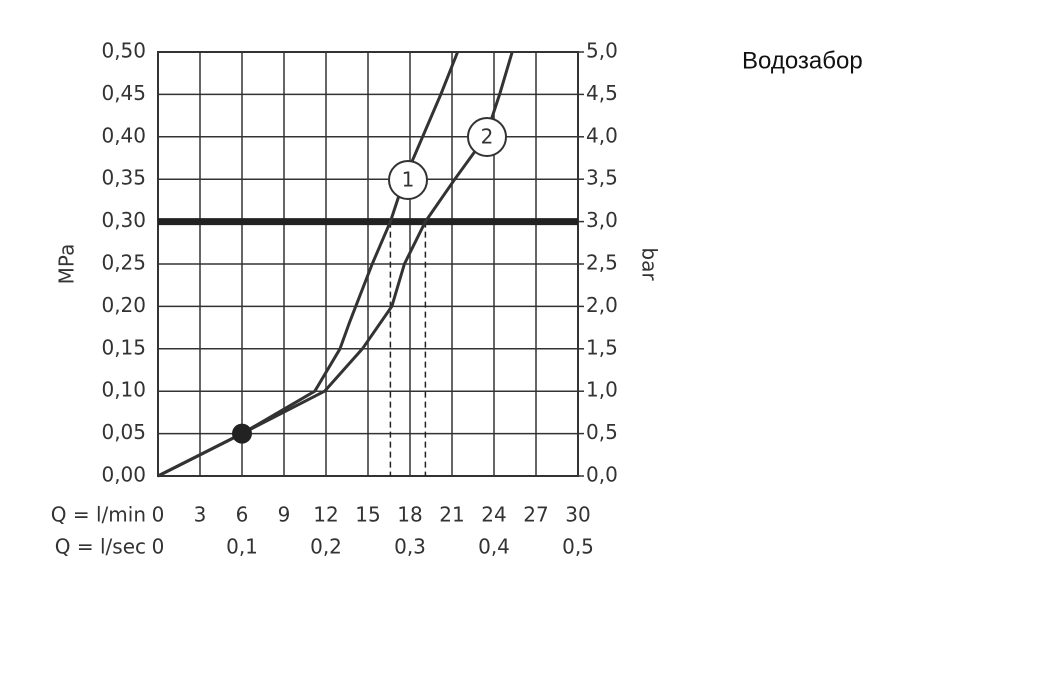 The image size is (1059, 679). I want to click on x-tick-label: 0, so click(158, 515).